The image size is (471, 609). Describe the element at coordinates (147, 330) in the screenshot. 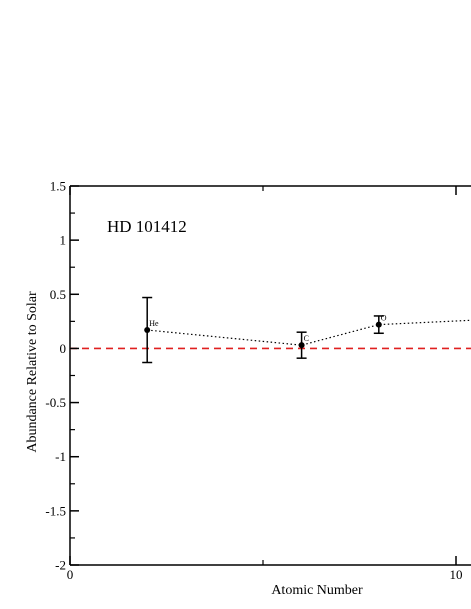

I see `point-he` at that location.